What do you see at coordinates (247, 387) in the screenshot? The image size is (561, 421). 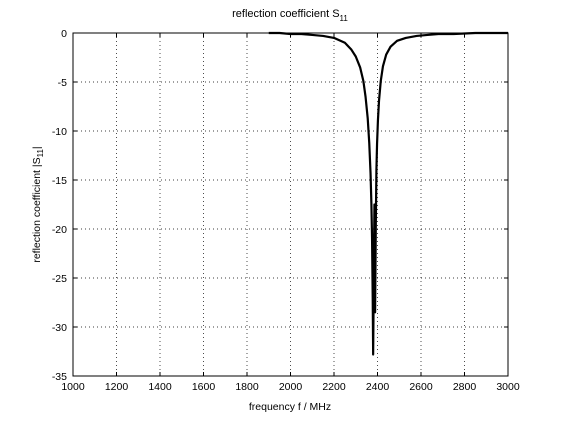 I see `x-tick-label: 1800` at bounding box center [247, 387].